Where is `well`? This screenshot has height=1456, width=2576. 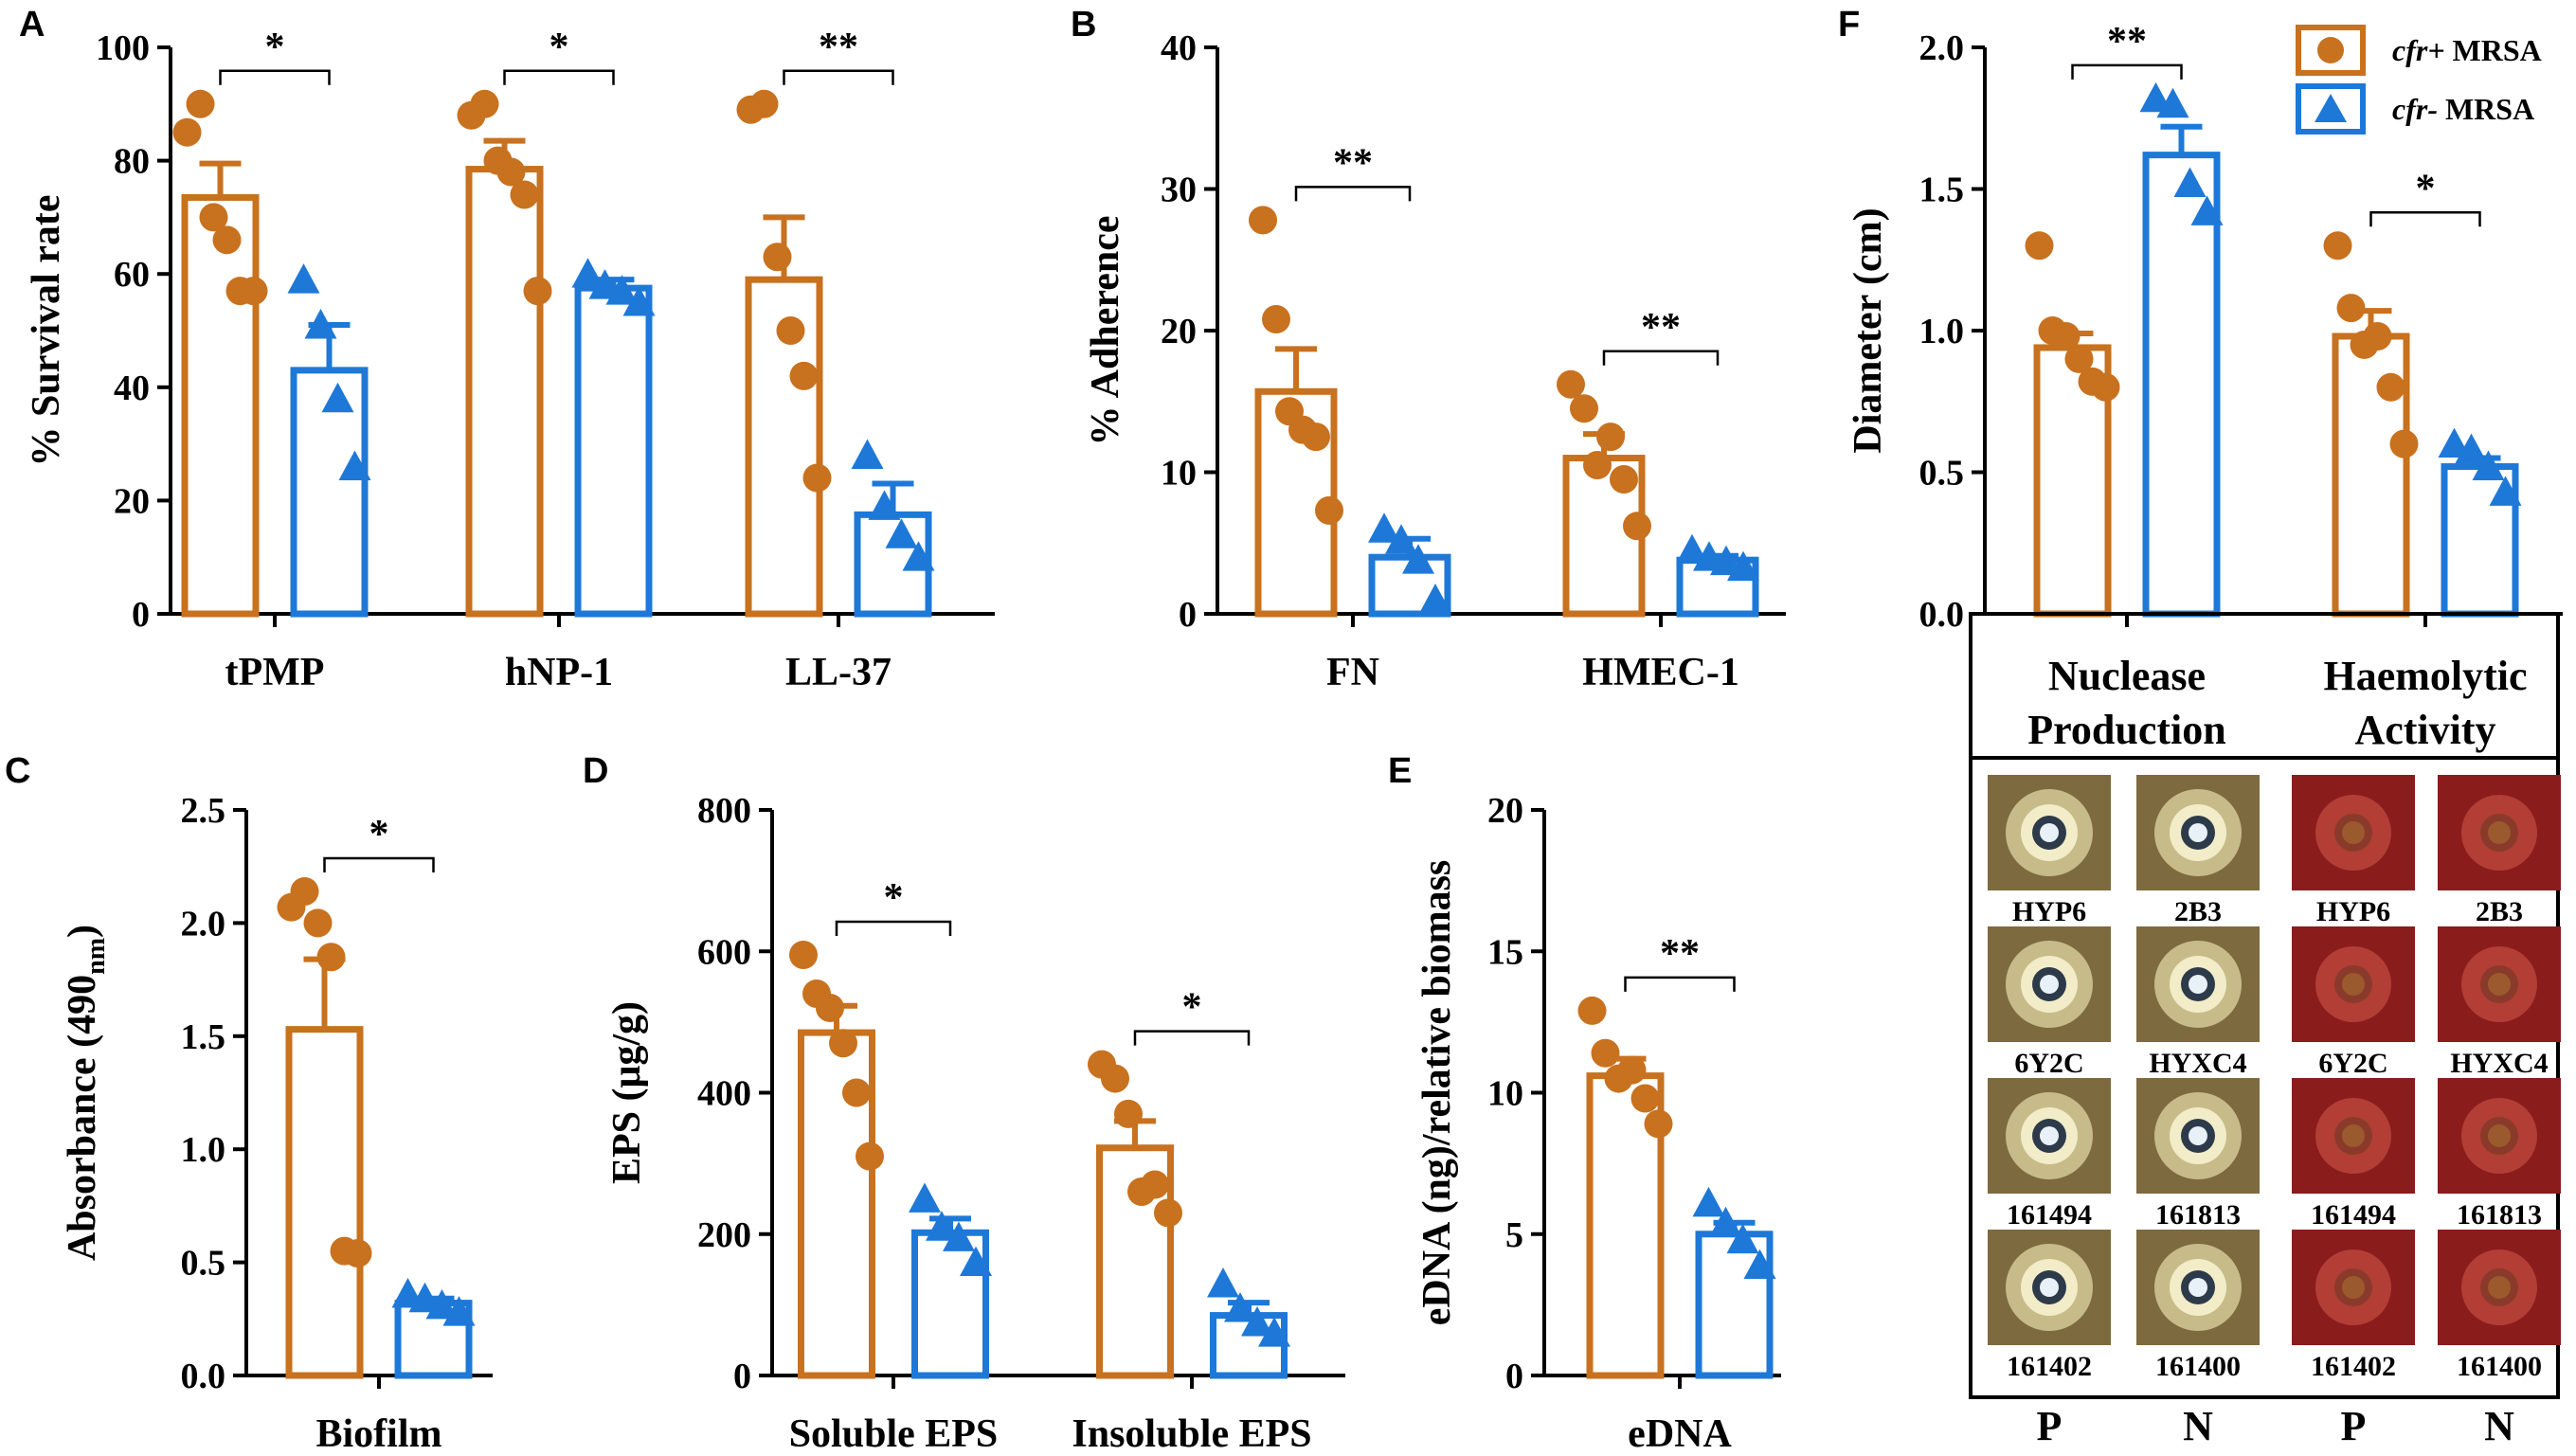 well is located at coordinates (2198, 1135).